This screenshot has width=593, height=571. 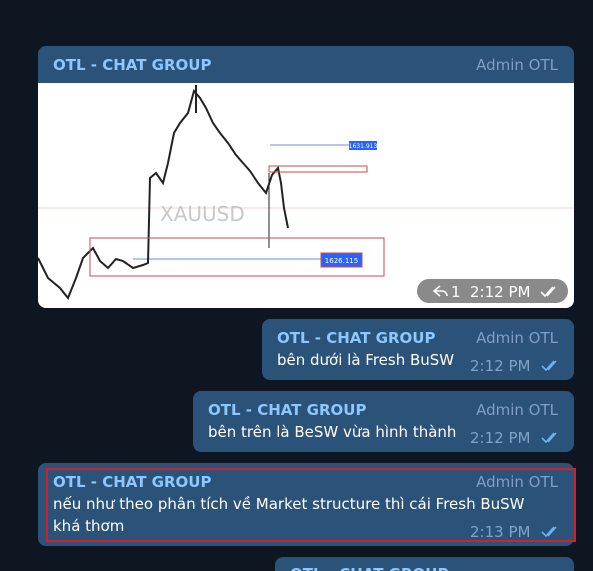 I want to click on message-bubble: OTL - CHAT GROUP, so click(x=424, y=564).